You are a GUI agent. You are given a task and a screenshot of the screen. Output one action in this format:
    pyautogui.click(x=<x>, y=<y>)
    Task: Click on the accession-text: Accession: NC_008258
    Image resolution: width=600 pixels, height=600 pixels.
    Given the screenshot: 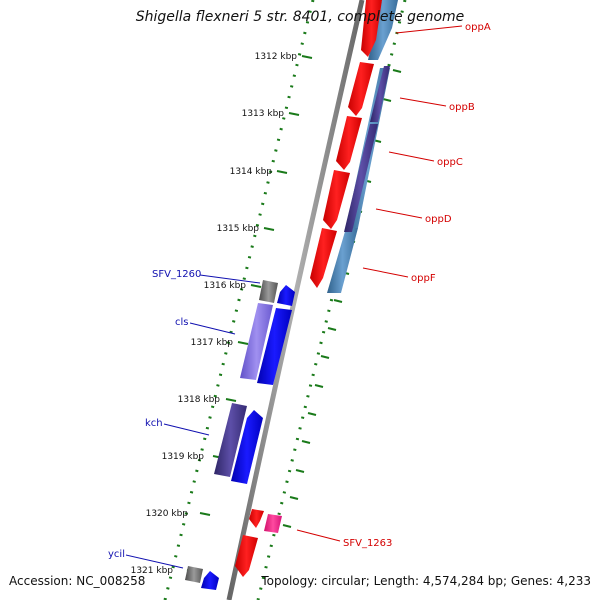 What is the action you would take?
    pyautogui.click(x=77, y=581)
    